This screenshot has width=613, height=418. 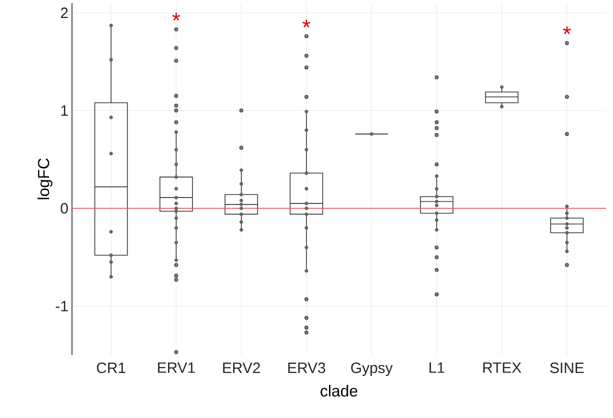 What do you see at coordinates (502, 367) in the screenshot?
I see `x-tick-label: RTEX` at bounding box center [502, 367].